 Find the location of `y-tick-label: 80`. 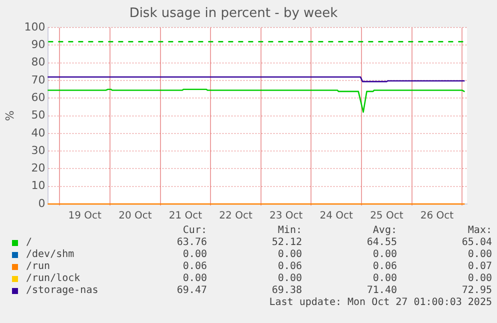

y-tick-label: 80 is located at coordinates (38, 62).